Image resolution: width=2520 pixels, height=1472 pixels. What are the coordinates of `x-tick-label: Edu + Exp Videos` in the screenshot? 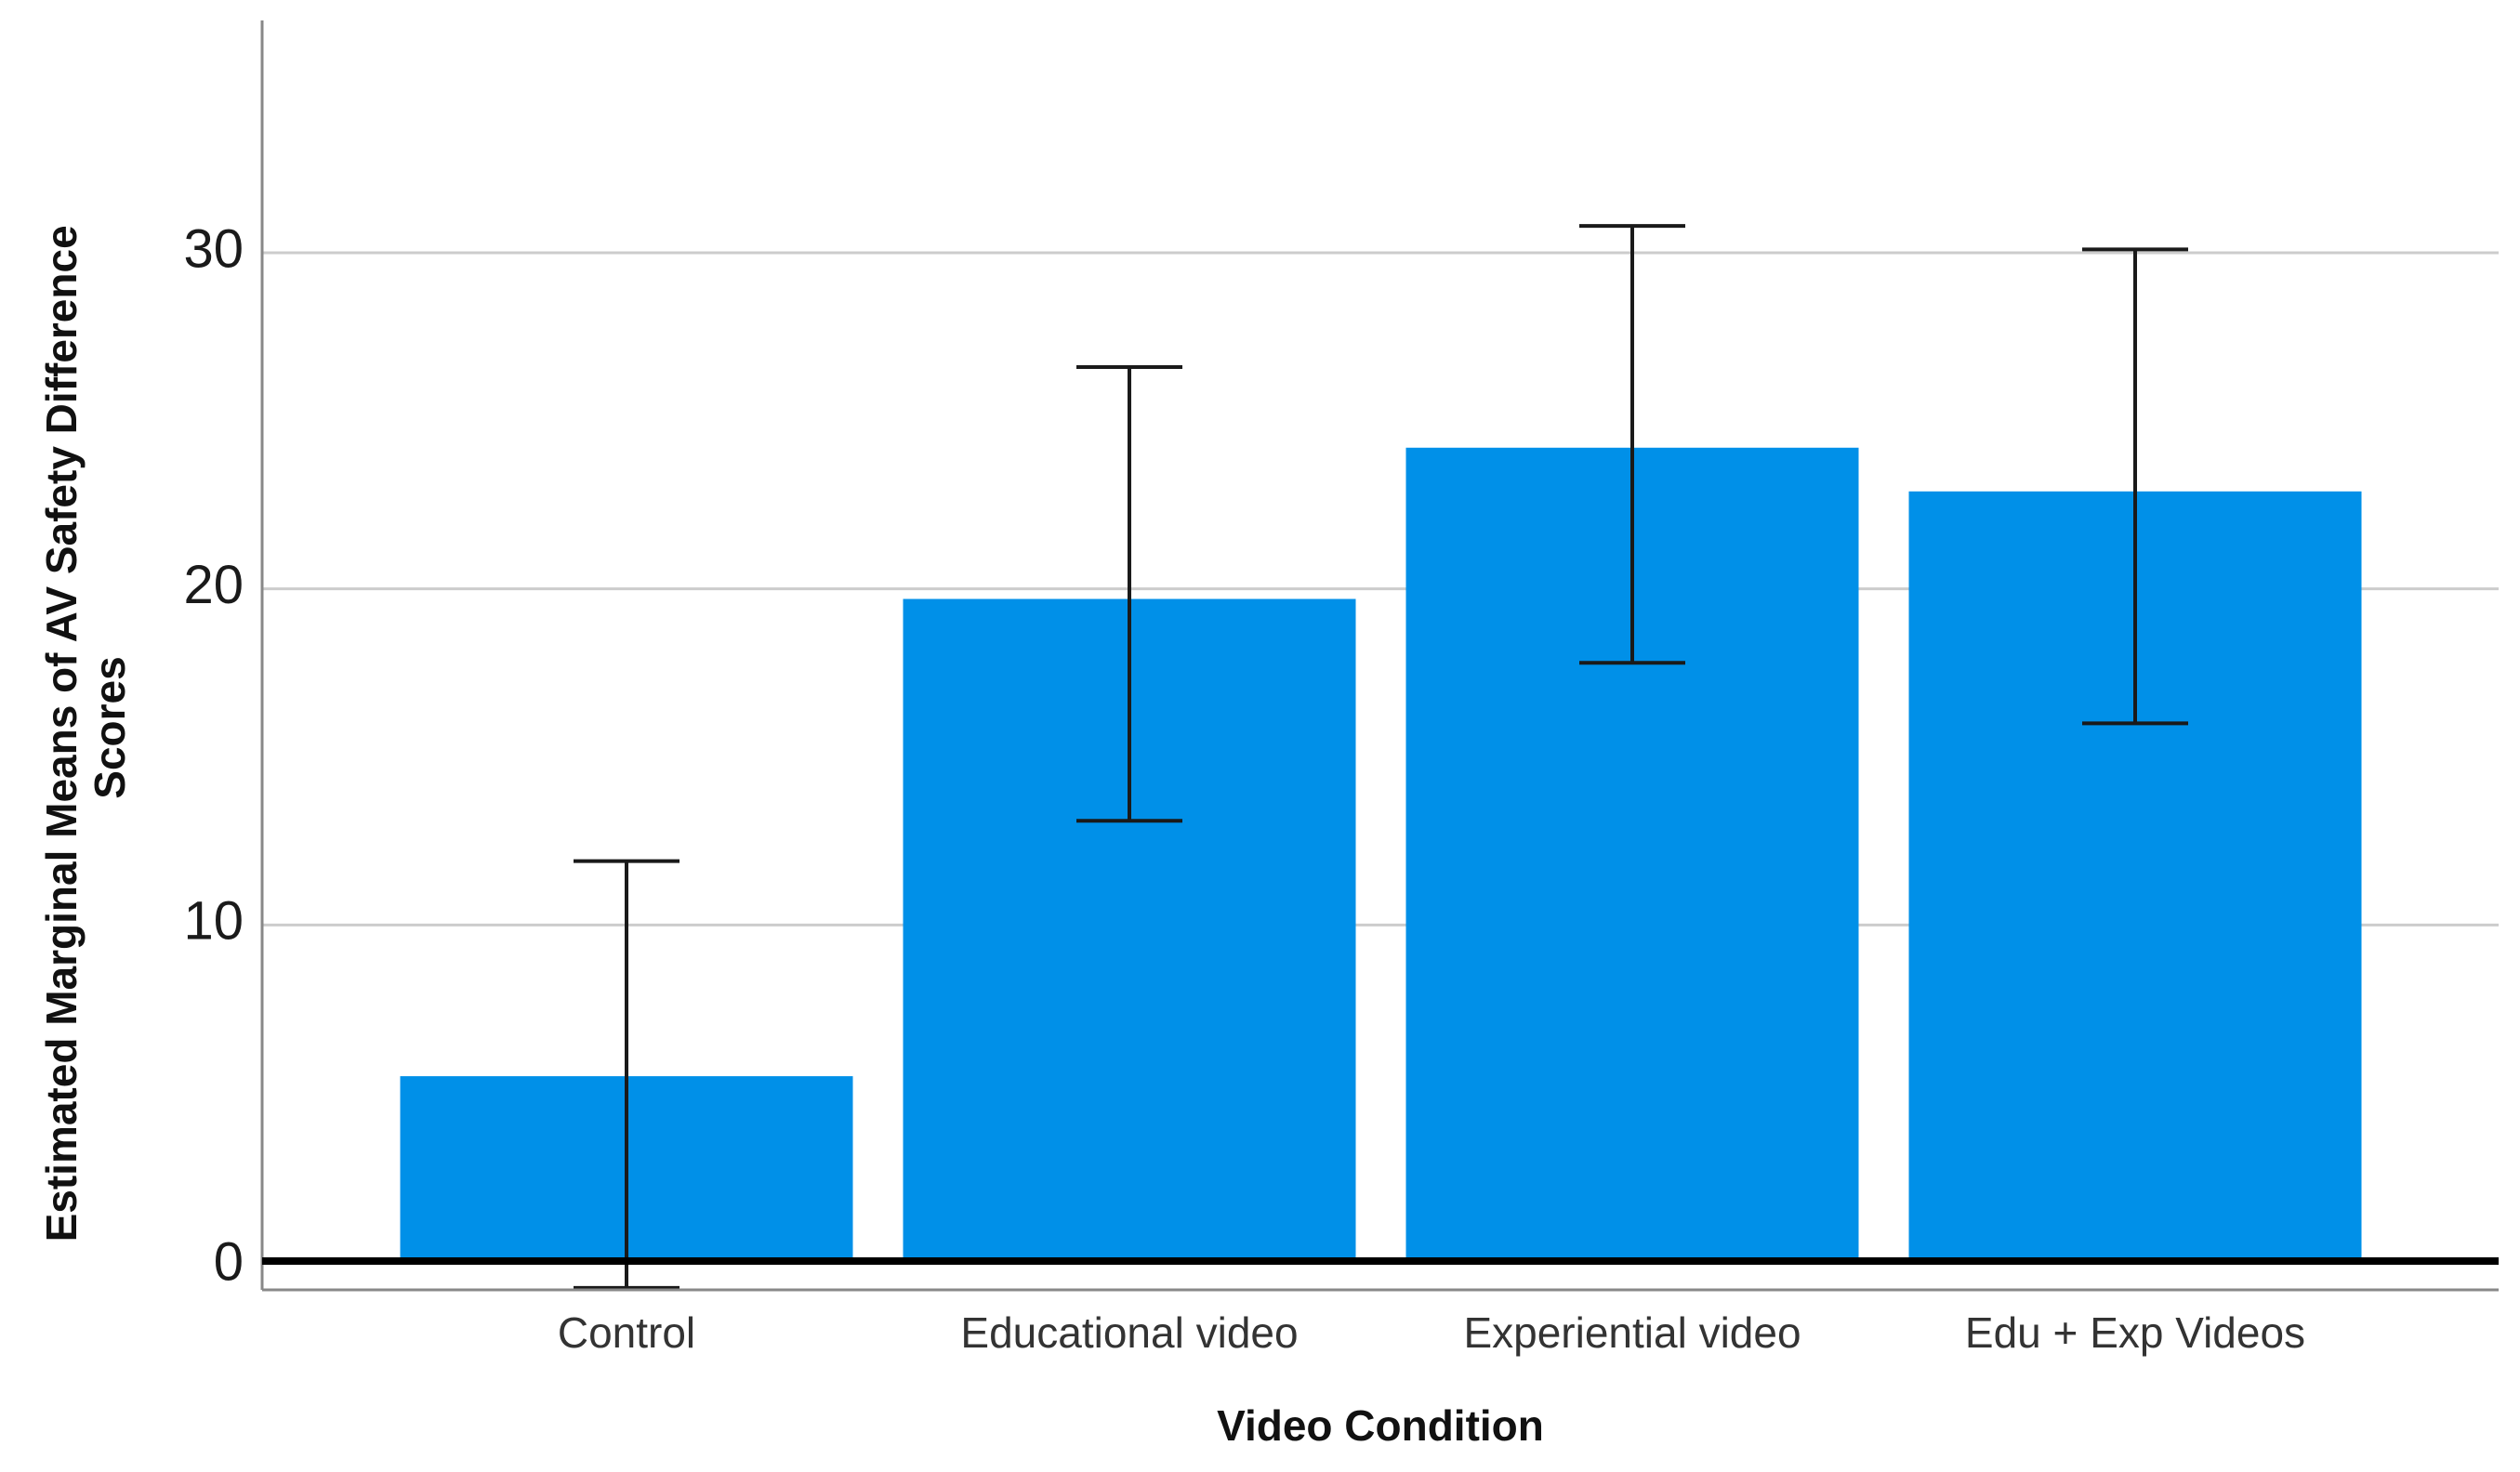 It's located at (2135, 1332).